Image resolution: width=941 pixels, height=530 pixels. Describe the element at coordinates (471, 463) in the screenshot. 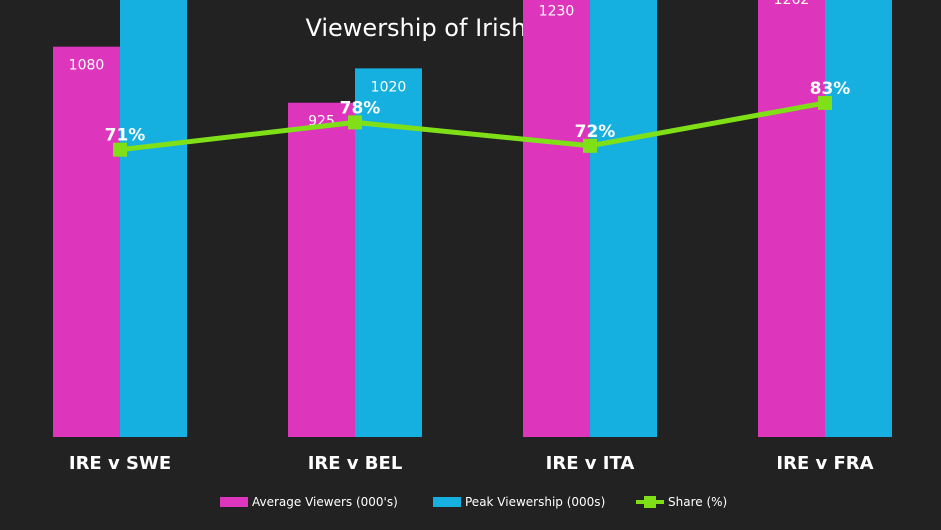

I see `category-labels: IRE v SWE IRE v BEL IRE v ITA IRE v FRA` at that location.